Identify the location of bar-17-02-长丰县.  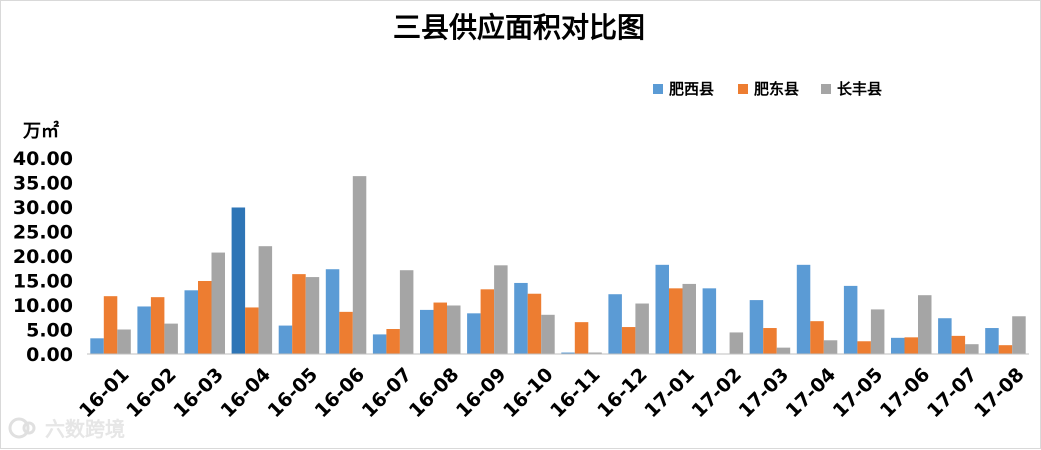
(736, 343).